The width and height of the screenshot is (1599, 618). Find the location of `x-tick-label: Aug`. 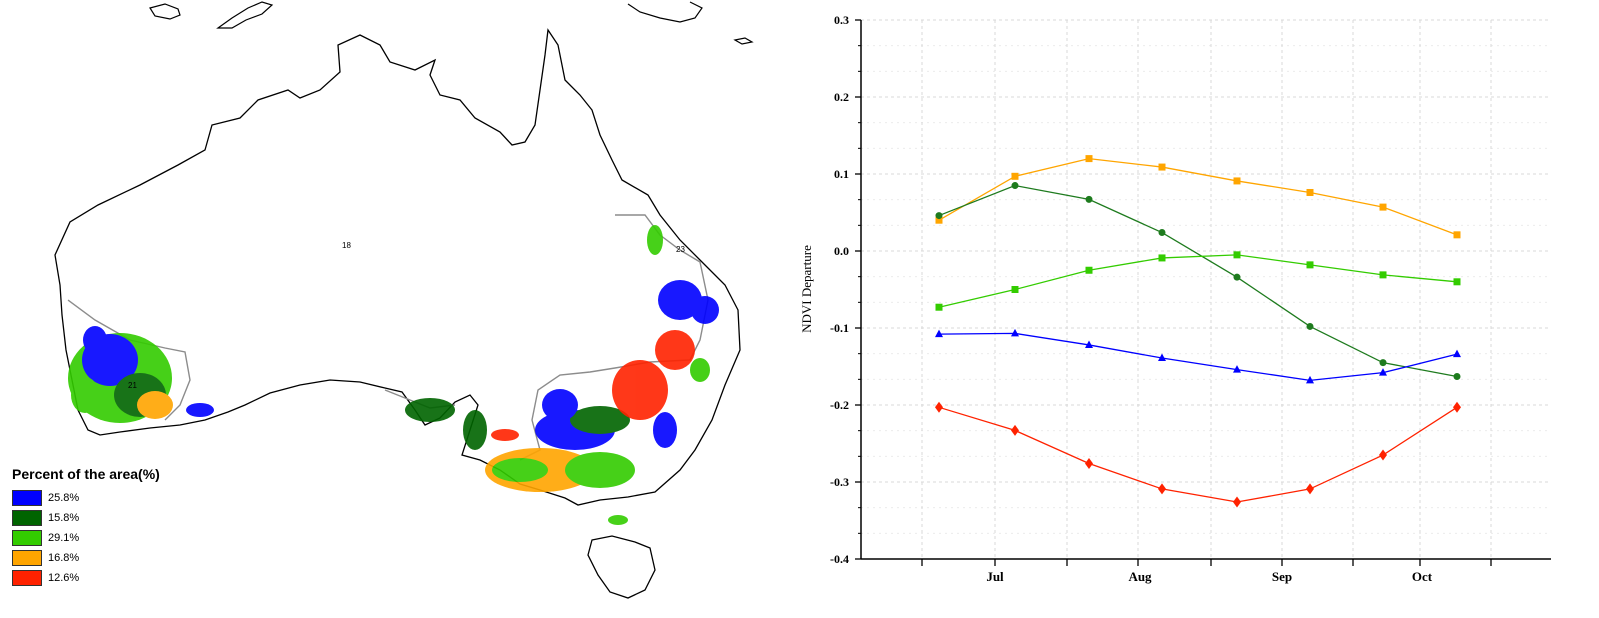

x-tick-label: Aug is located at coordinates (1140, 576).